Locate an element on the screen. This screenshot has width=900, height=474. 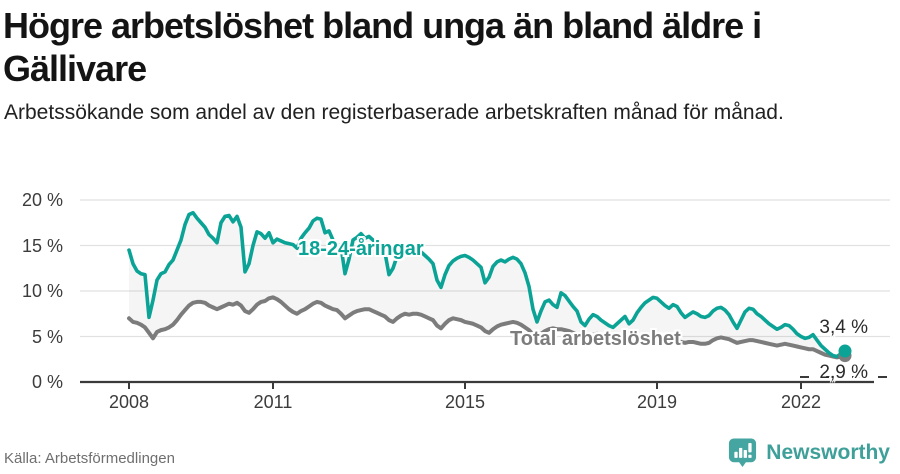
x-tick-label: 2011 is located at coordinates (273, 402).